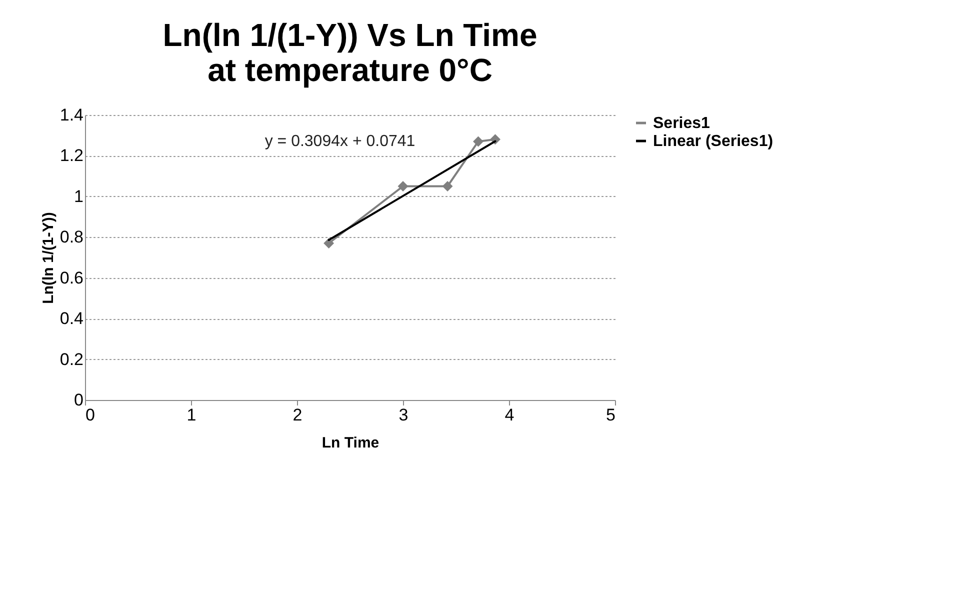 The image size is (963, 600). Describe the element at coordinates (72, 156) in the screenshot. I see `y-tick-label: 1.2` at that location.